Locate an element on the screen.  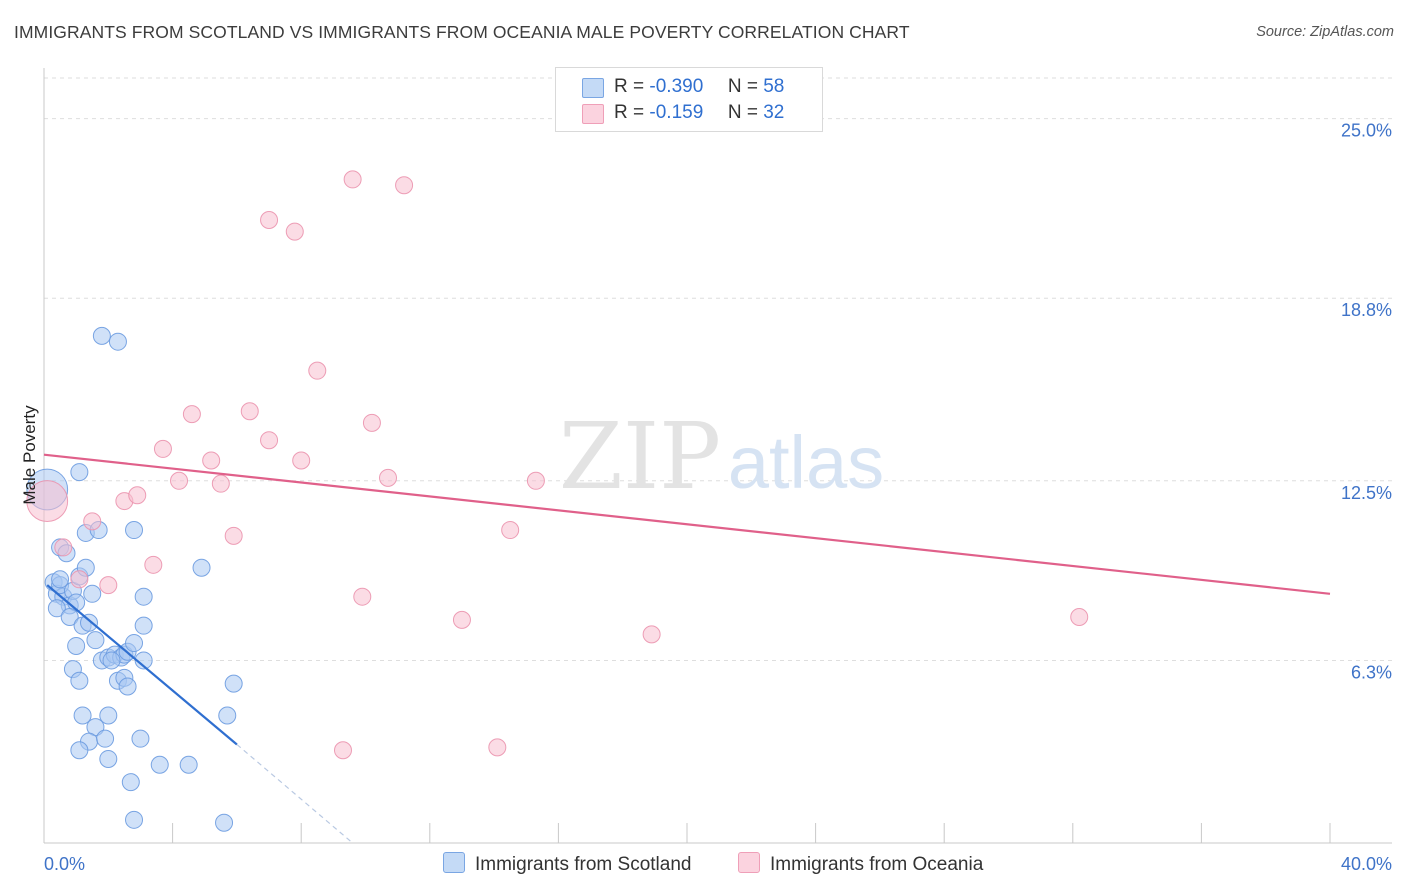
x-tick-label-max: 40.0% is located at coordinates (1366, 864).